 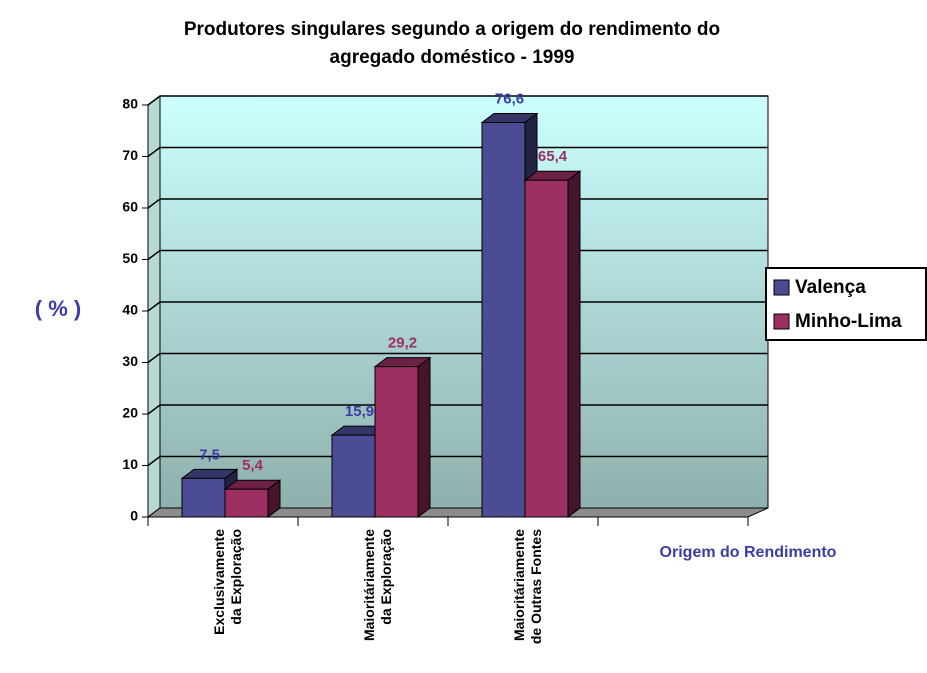 What do you see at coordinates (536, 586) in the screenshot?
I see `x-tick-label: de Outras Fontes` at bounding box center [536, 586].